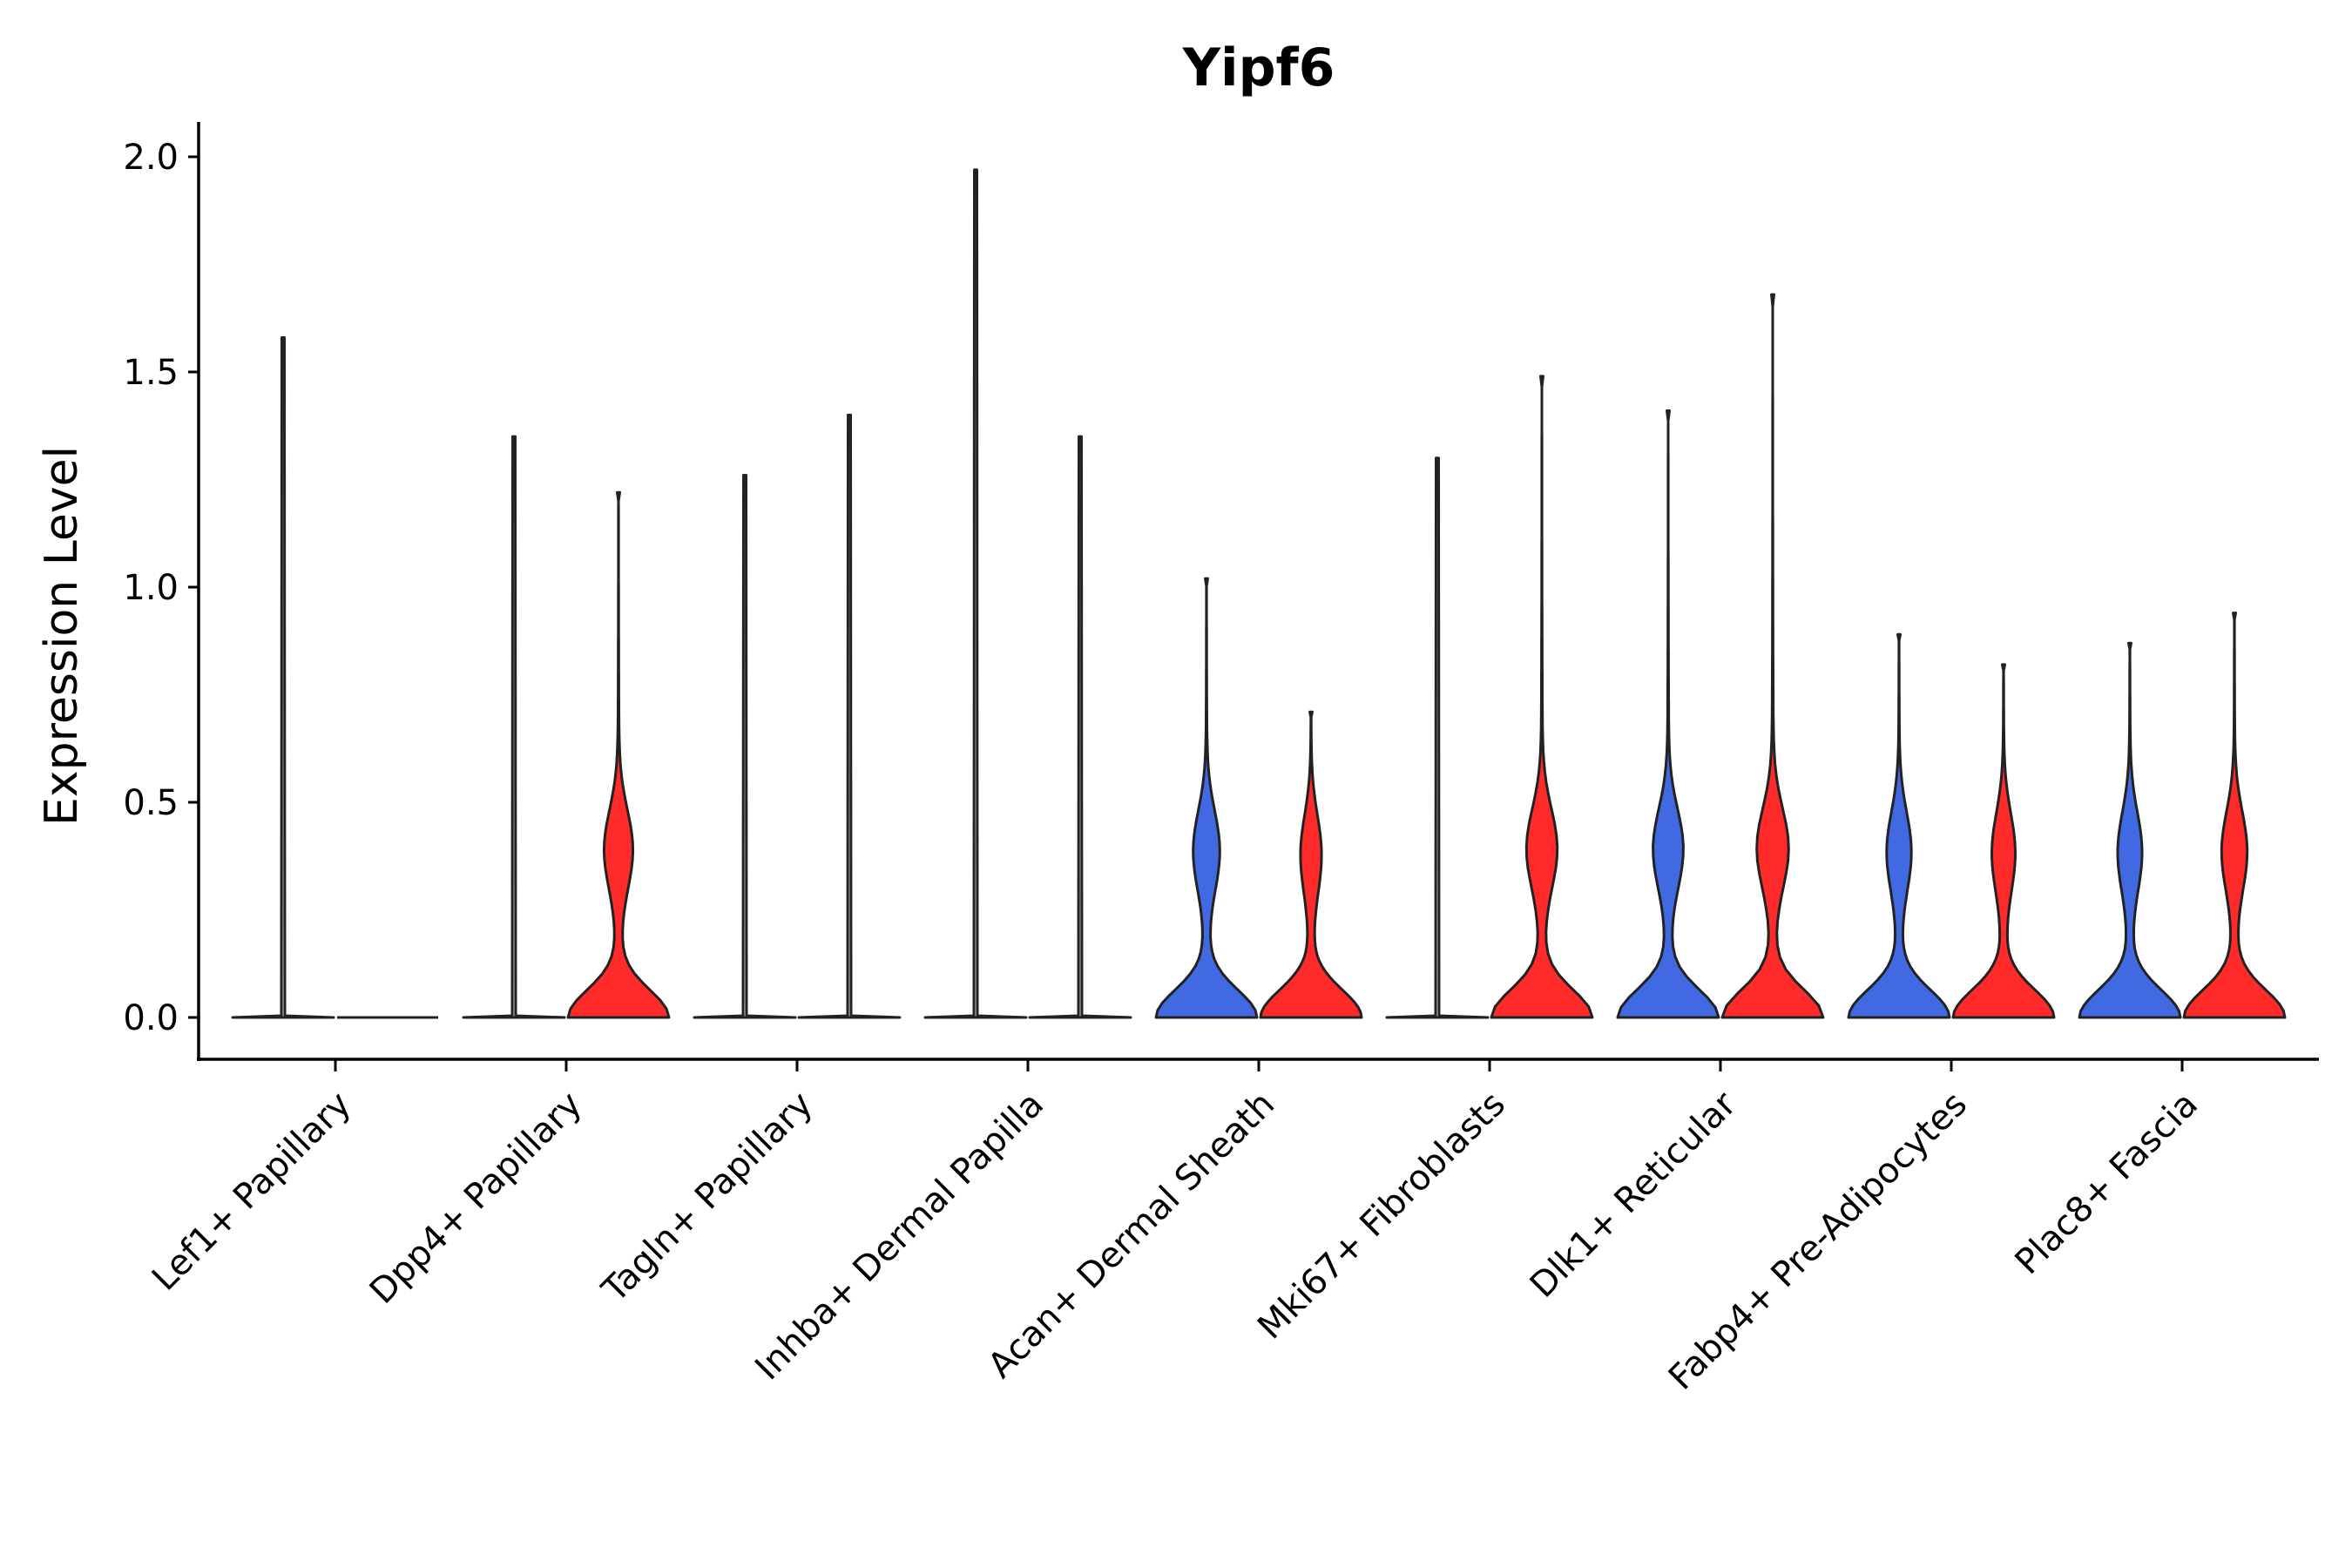 Image resolution: width=2352 pixels, height=1568 pixels. I want to click on y-tick-label-4: 2.0, so click(151, 158).